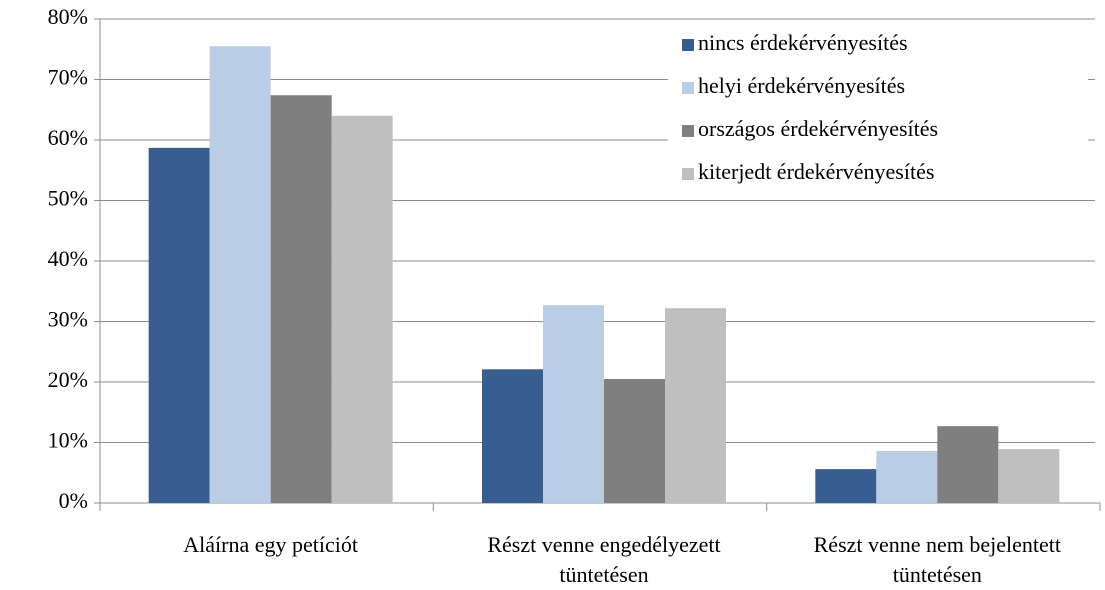  Describe the element at coordinates (68, 16) in the screenshot. I see `y-tick-label: 80%` at that location.